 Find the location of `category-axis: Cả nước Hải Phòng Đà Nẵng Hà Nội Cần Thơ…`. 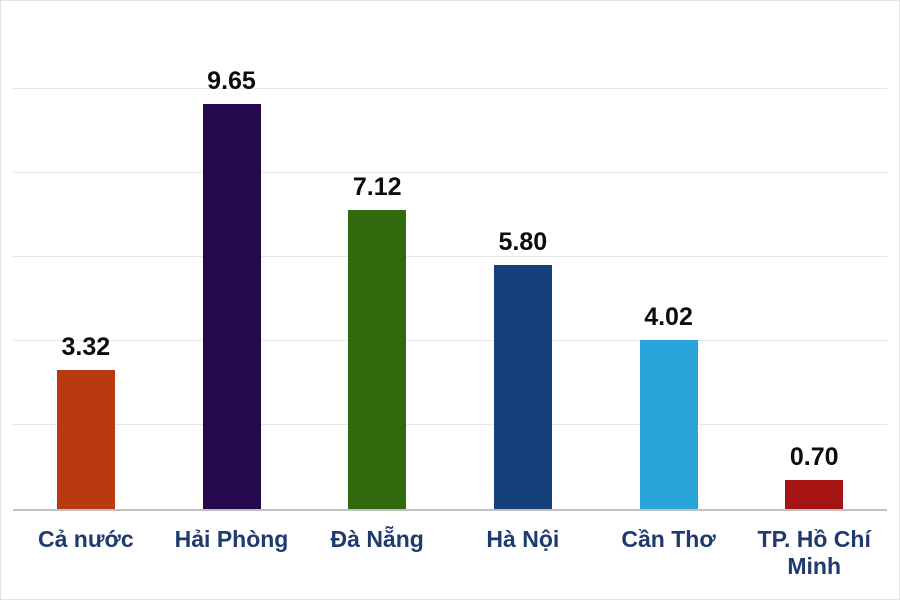

category-axis: Cả nước Hải Phòng Đà Nẵng Hà Nội Cần Thơ… is located at coordinates (450, 553).